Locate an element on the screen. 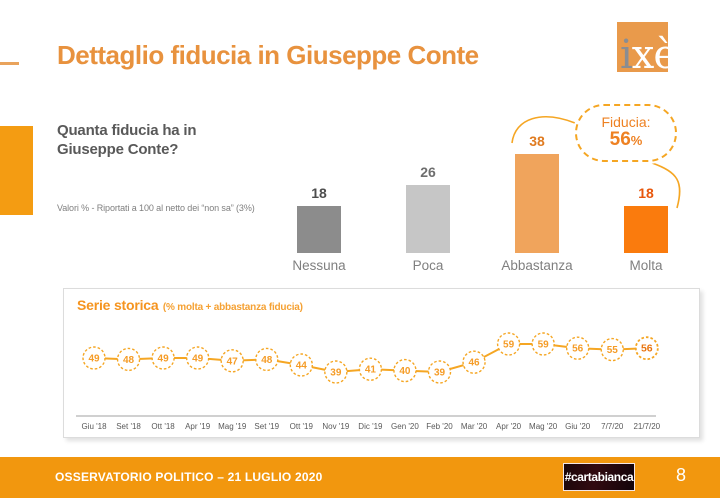  bar-value-abbastanza: 38 is located at coordinates (537, 141).